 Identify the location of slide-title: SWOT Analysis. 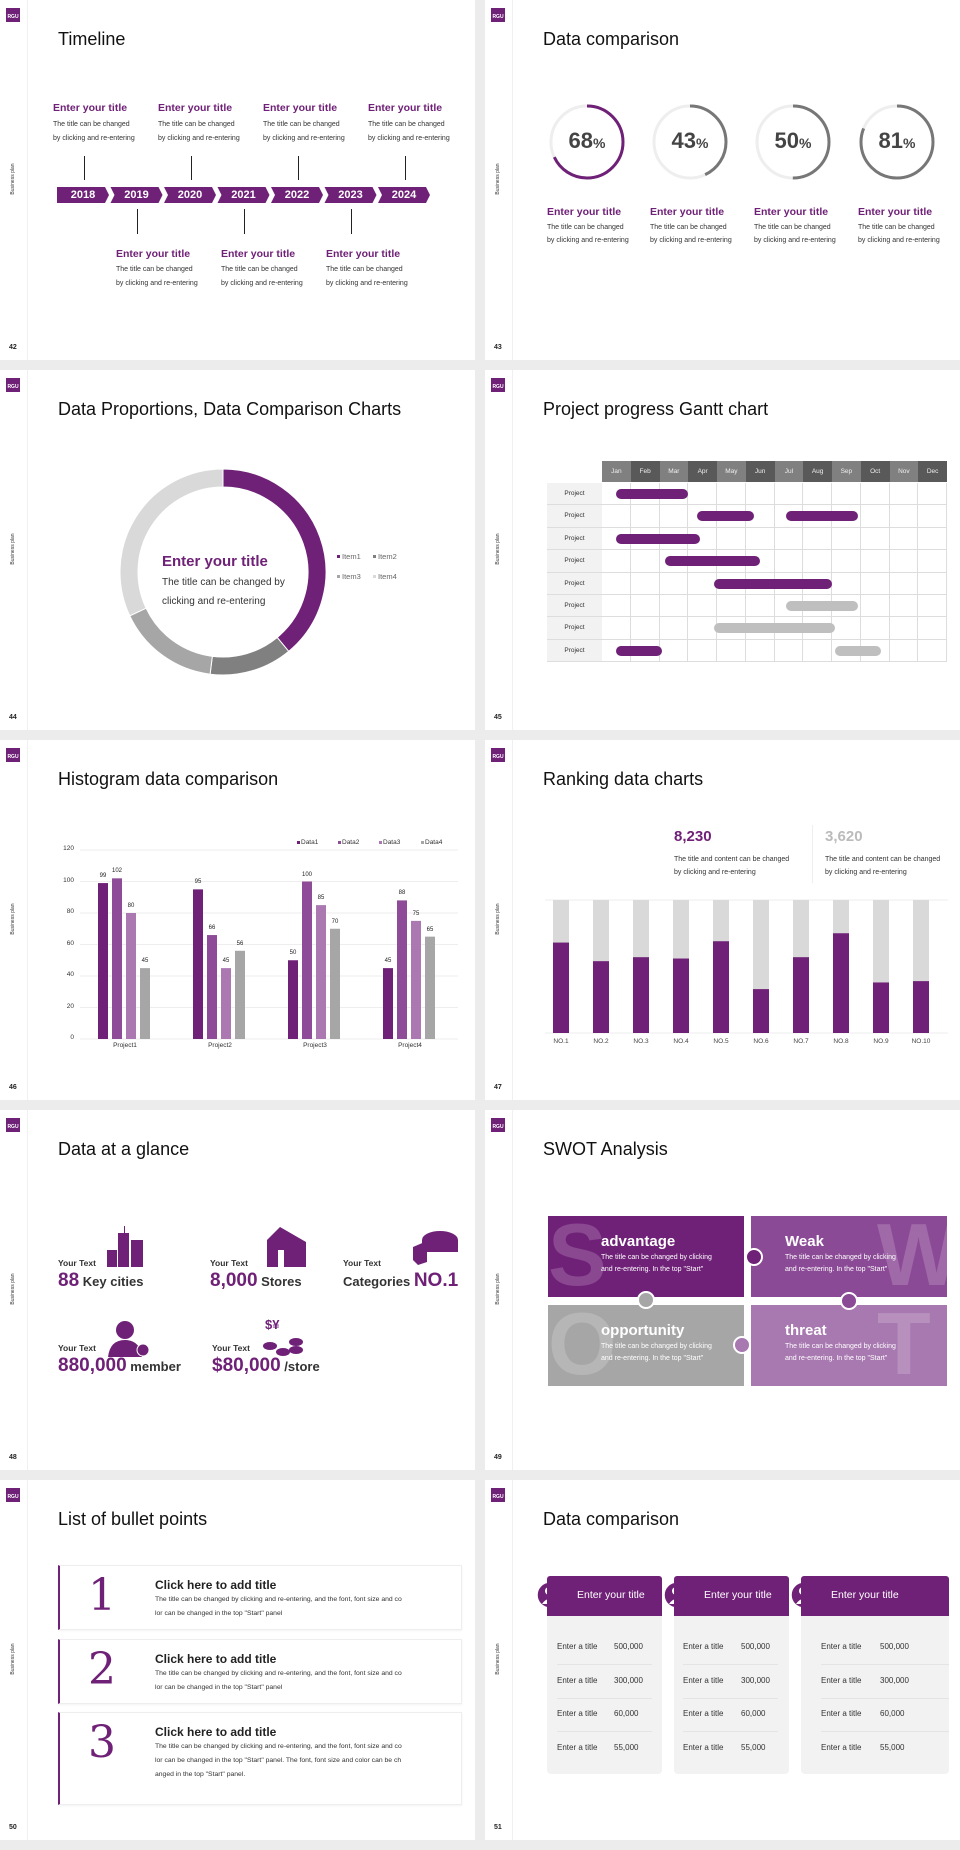
(605, 1149).